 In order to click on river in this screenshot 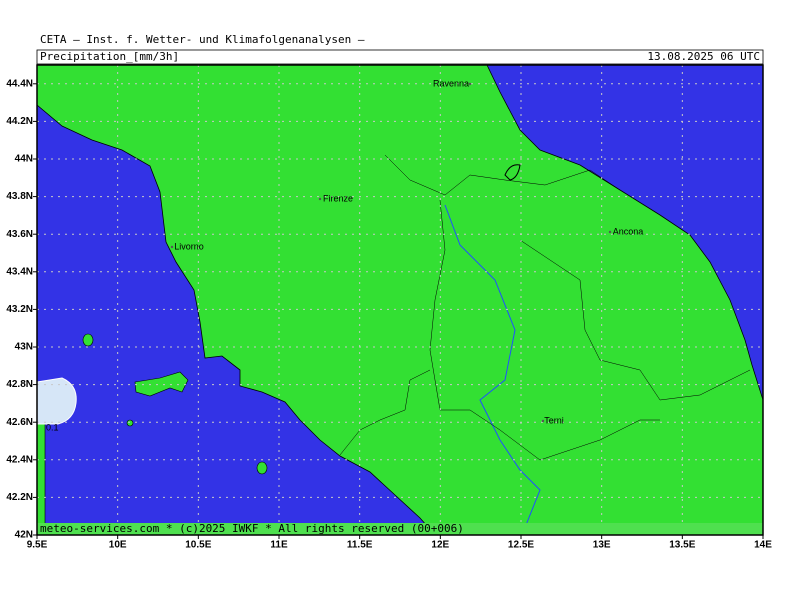, I will do `click(492, 369)`.